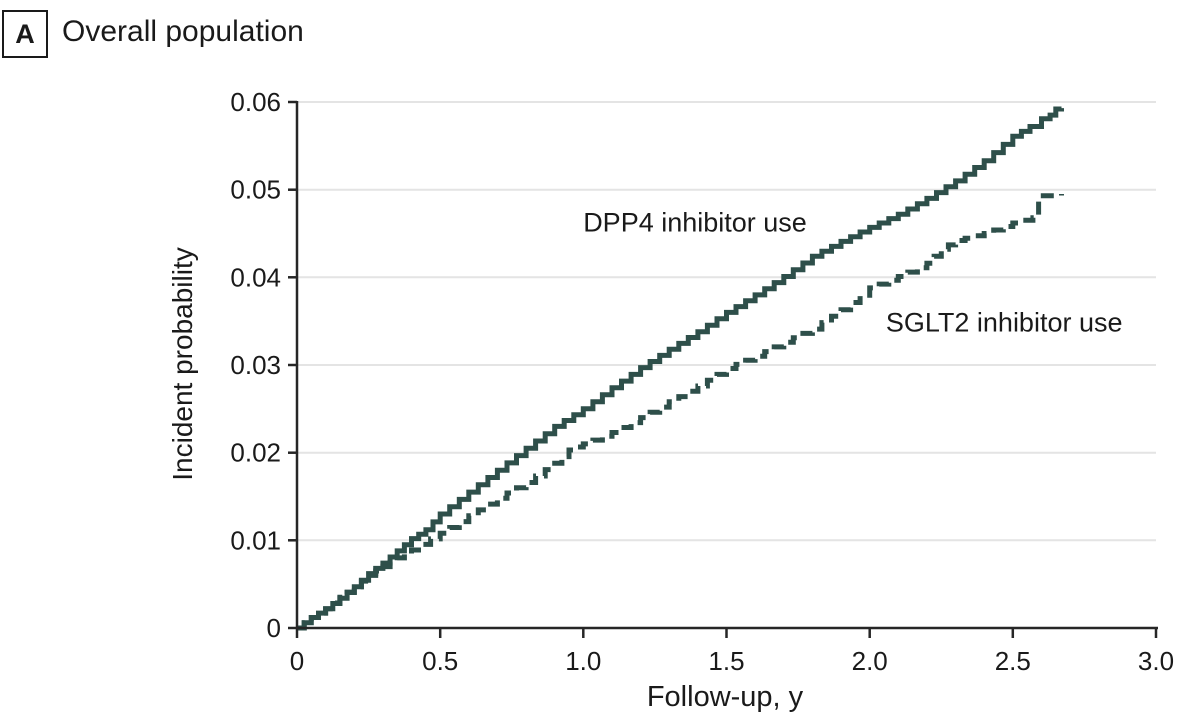 The height and width of the screenshot is (714, 1200). Describe the element at coordinates (255, 365) in the screenshot. I see `y-tick-label: 0.03` at that location.